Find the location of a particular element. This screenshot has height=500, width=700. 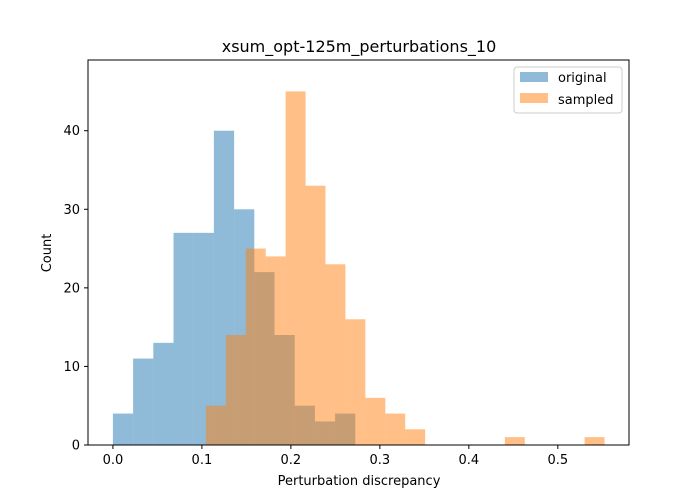

y-tick-label-0: 0 is located at coordinates (76, 446).